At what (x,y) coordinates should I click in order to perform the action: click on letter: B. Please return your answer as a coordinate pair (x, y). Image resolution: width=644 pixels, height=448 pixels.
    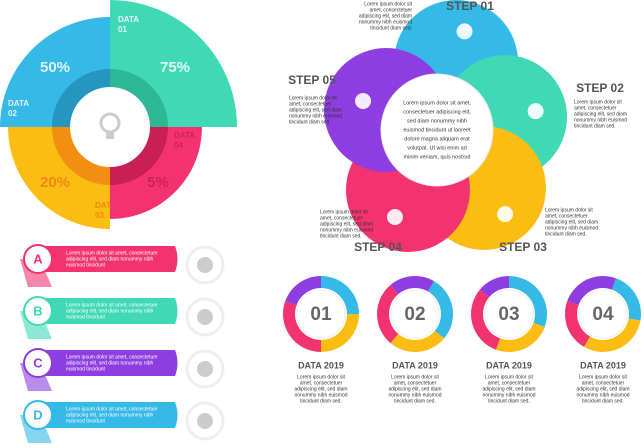
    Looking at the image, I should click on (37, 310).